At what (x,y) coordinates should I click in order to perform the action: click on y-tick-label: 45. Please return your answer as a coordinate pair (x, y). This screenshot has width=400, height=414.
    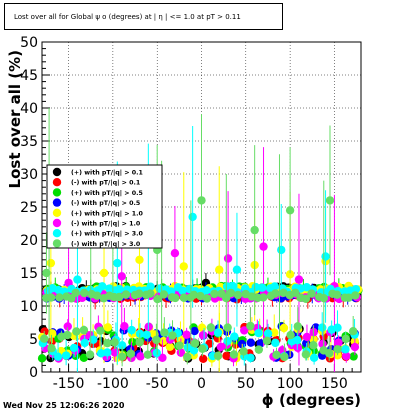
    Looking at the image, I should click on (29, 76).